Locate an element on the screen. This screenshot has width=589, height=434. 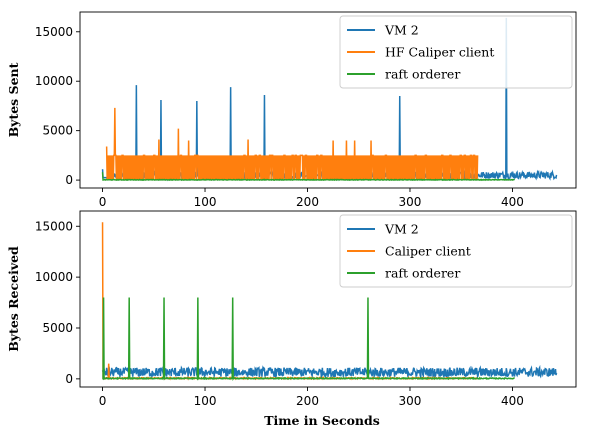
y-tick-label-1-0: 0 is located at coordinates (69, 379).